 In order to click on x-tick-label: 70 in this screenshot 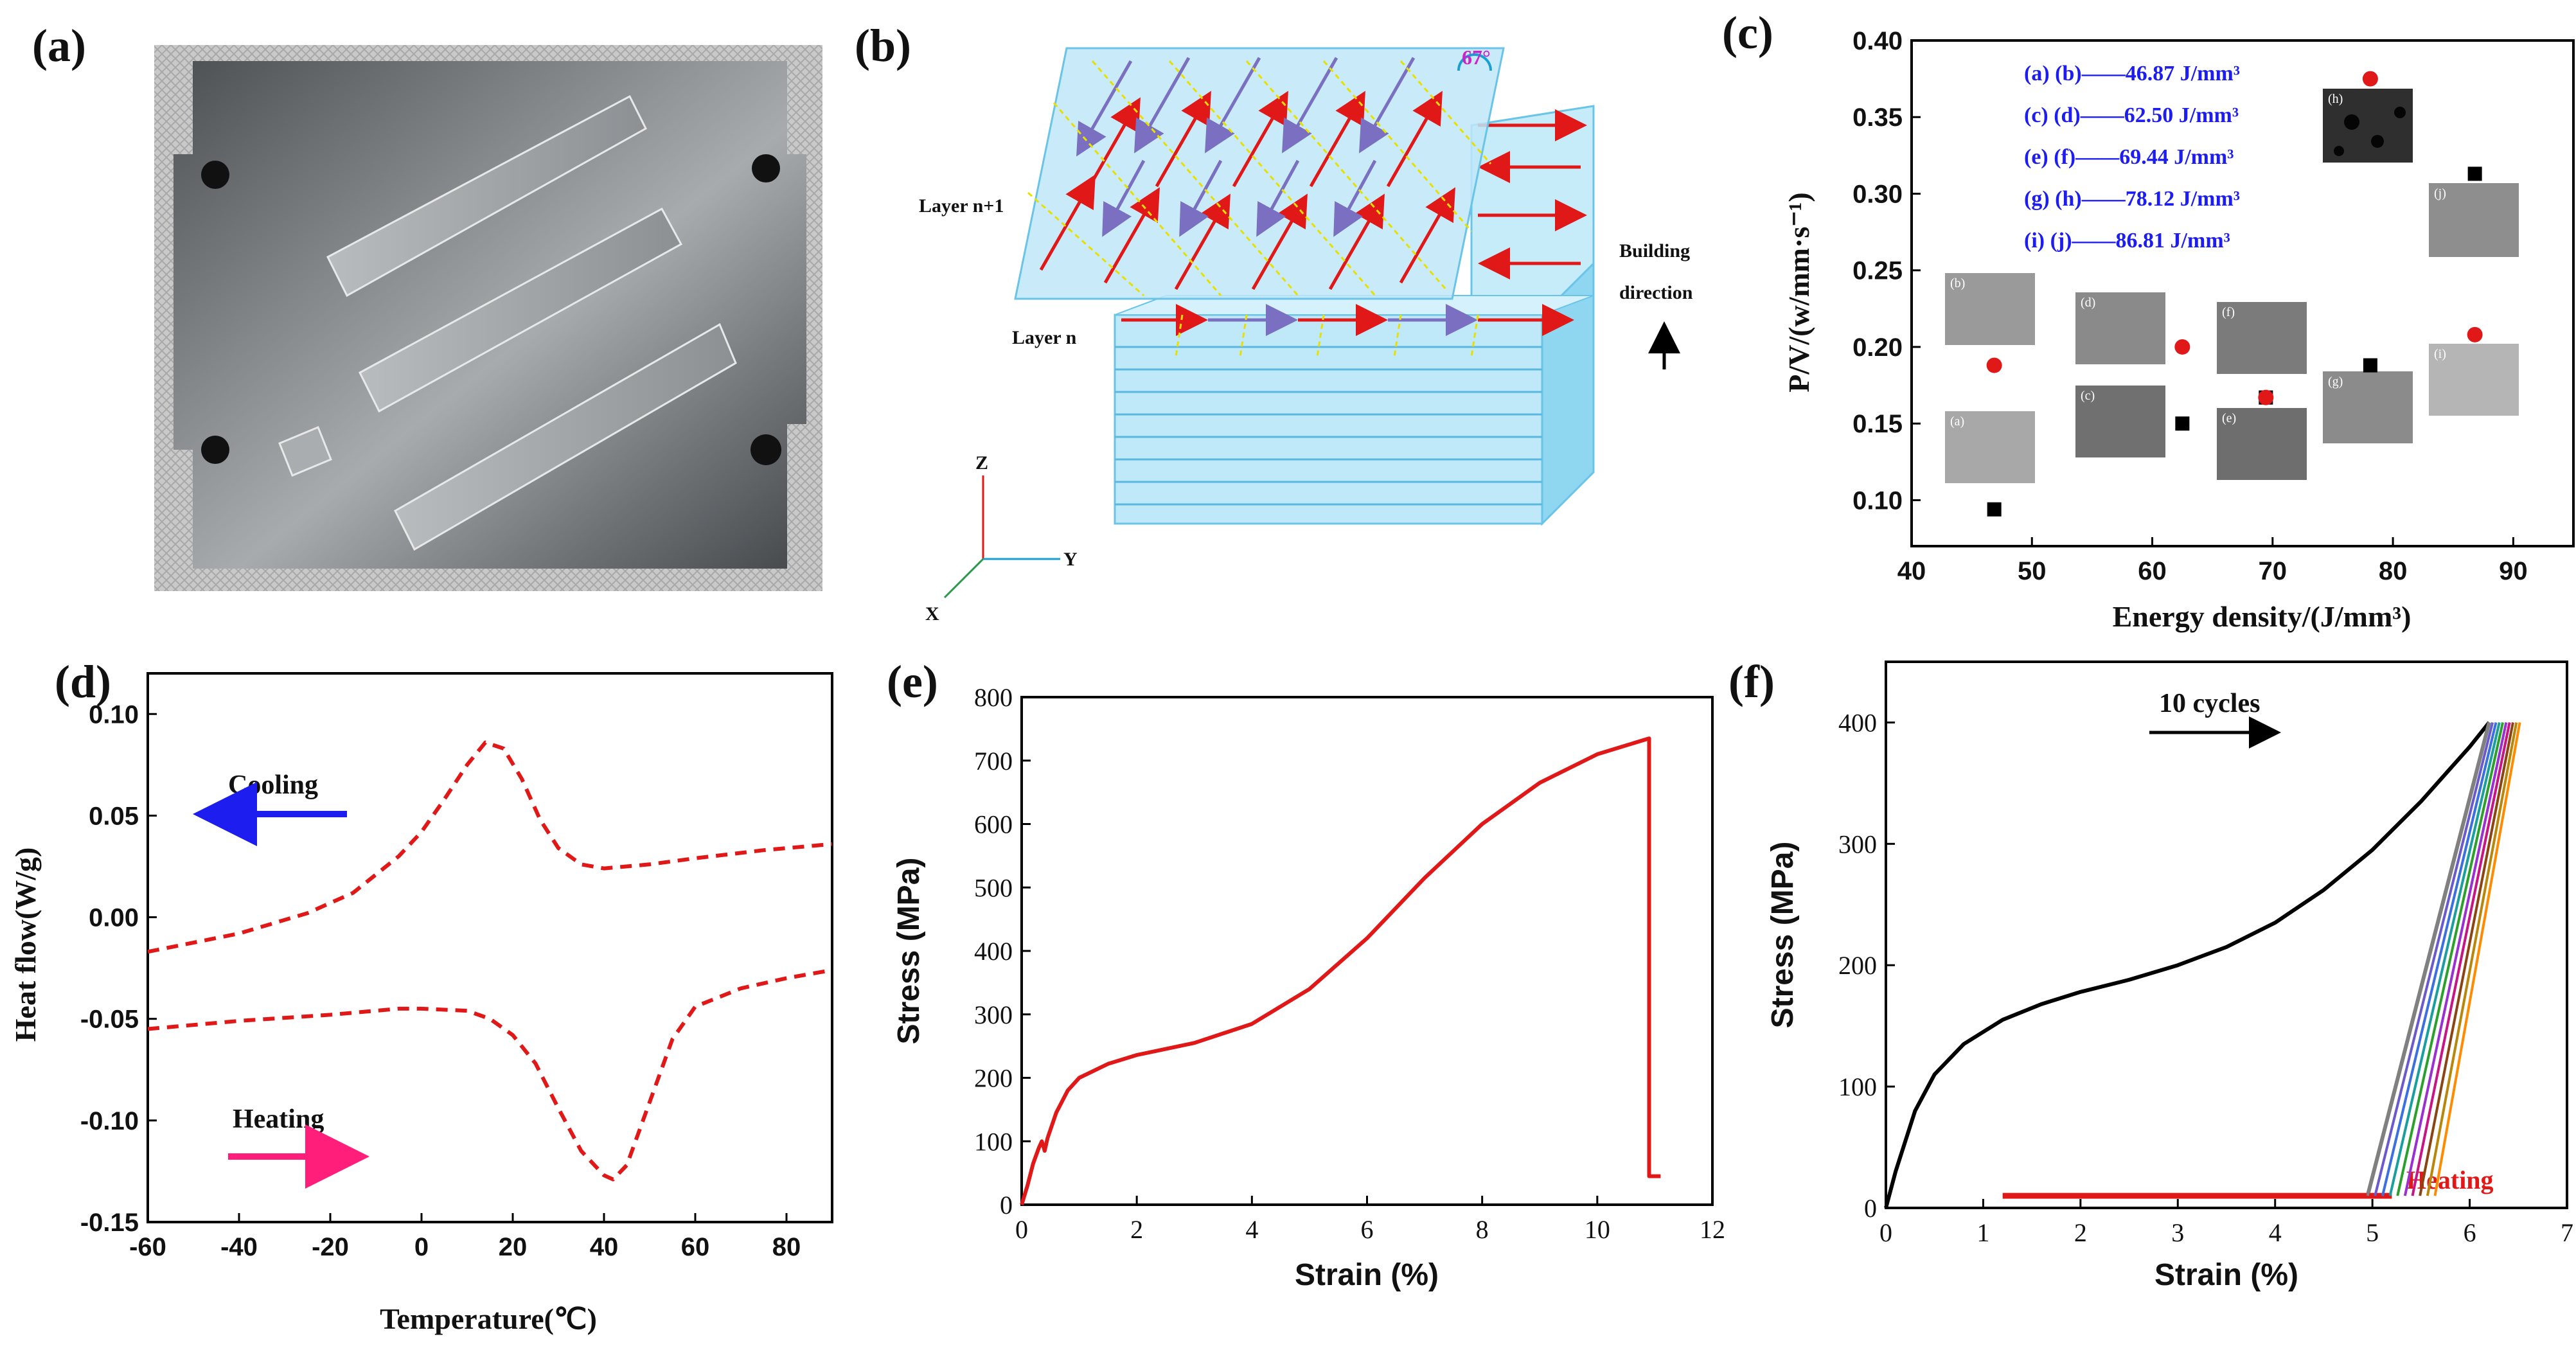, I will do `click(2273, 571)`.